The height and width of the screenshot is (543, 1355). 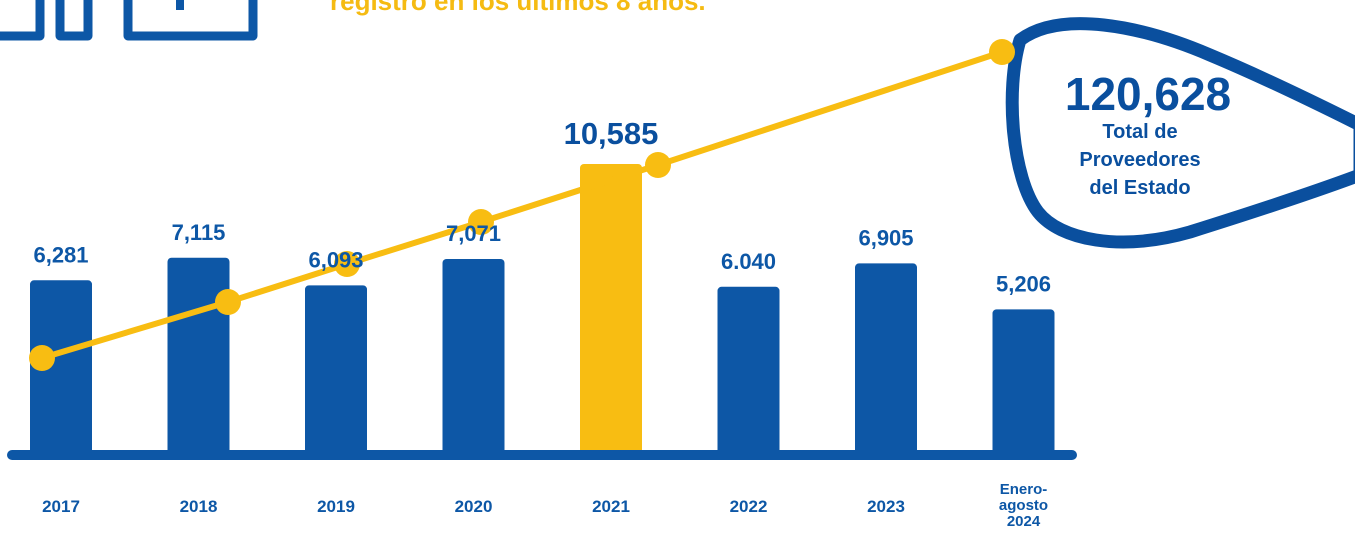 I want to click on bar-2021, so click(x=611, y=309).